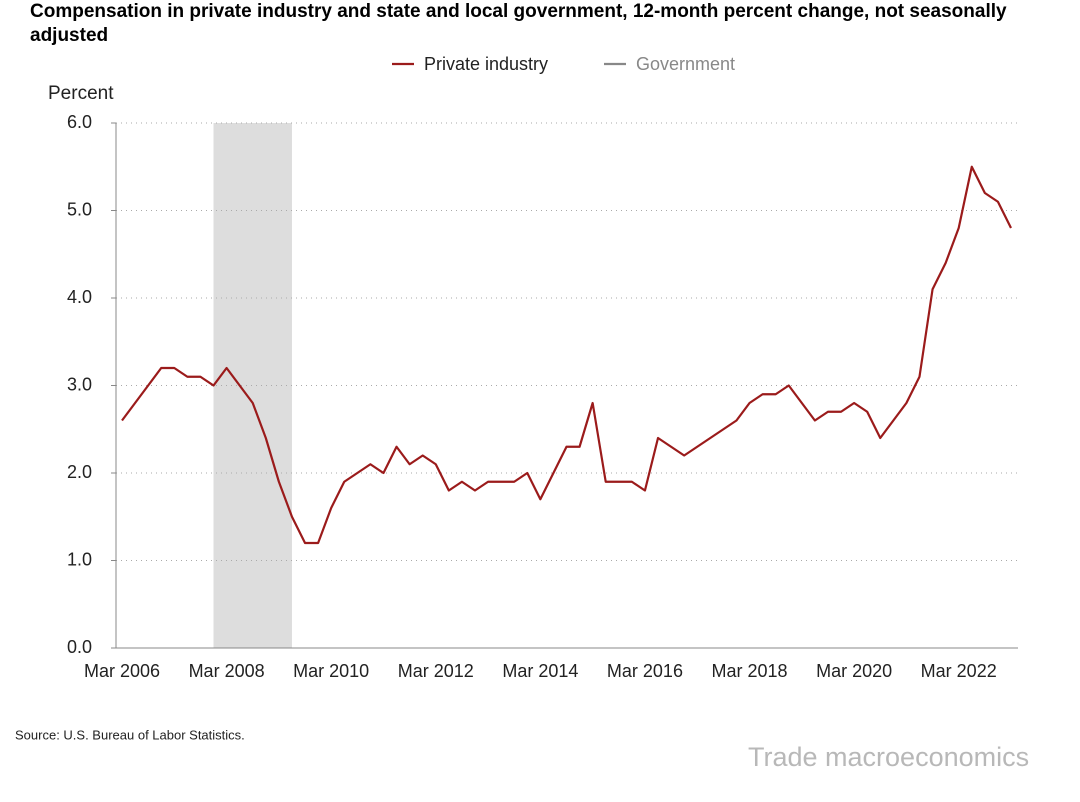 Image resolution: width=1080 pixels, height=802 pixels. What do you see at coordinates (252, 385) in the screenshot?
I see `recession-band` at bounding box center [252, 385].